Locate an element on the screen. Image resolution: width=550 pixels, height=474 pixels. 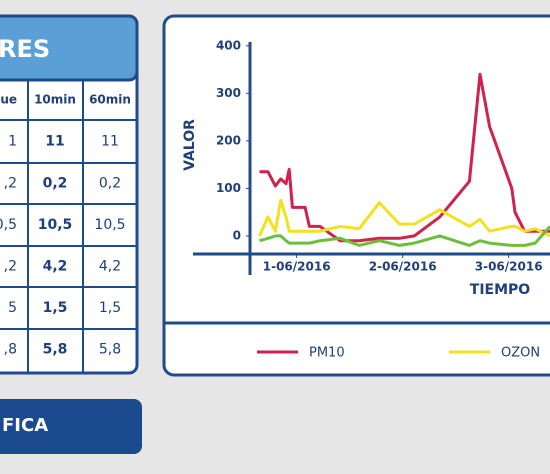
table-header-cell: lue is located at coordinates (8, 100).